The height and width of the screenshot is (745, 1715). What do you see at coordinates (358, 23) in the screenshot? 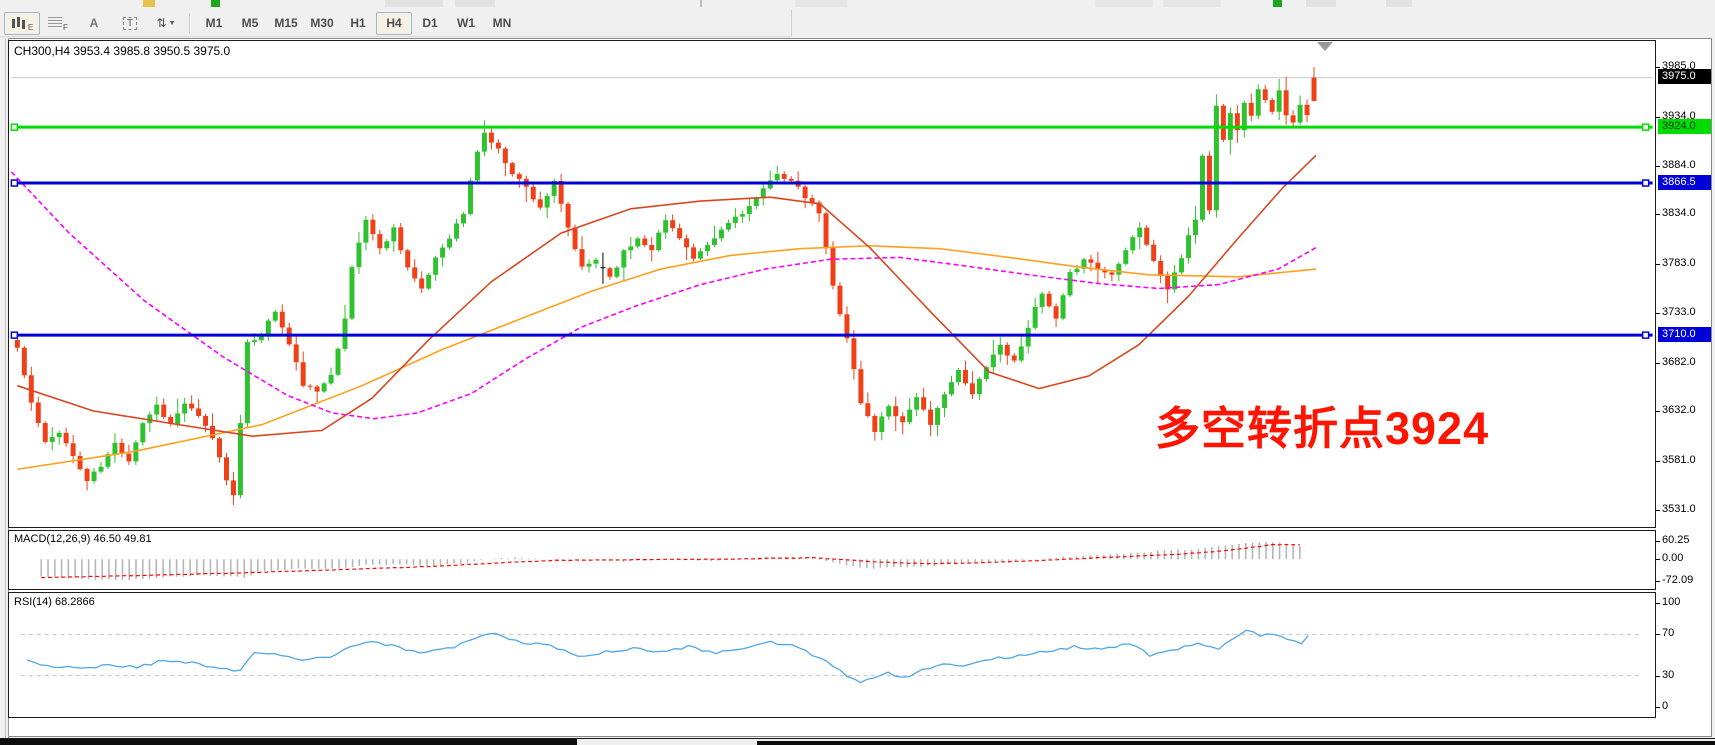
I see `tab-timeframe-H1: H1` at bounding box center [358, 23].